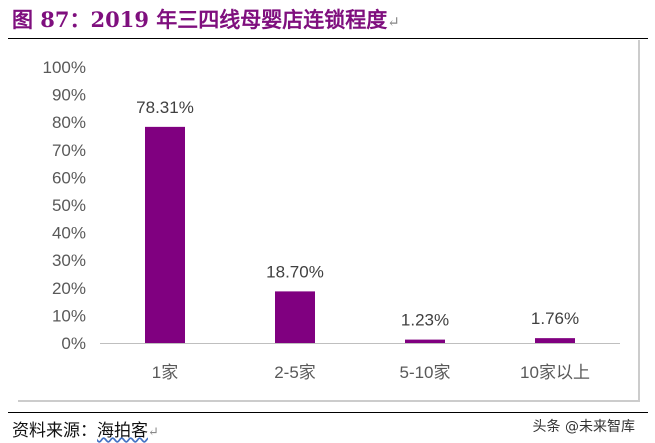 The width and height of the screenshot is (655, 443). Describe the element at coordinates (206, 19) in the screenshot. I see `figure-title: 图 87：2019 年三四线母婴店连锁程度↵` at that location.